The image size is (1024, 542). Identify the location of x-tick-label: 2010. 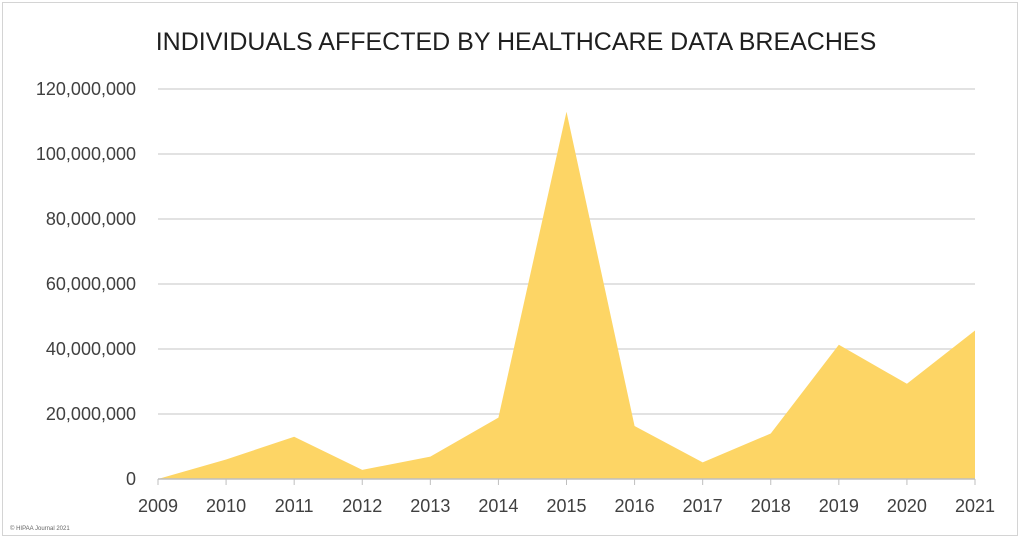
(226, 506).